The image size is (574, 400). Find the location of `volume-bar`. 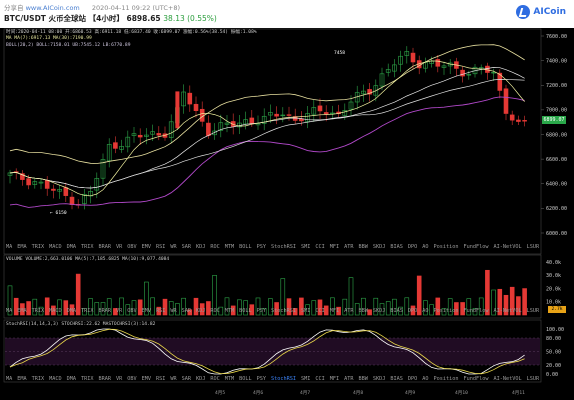

volume-bar is located at coordinates (481, 306).